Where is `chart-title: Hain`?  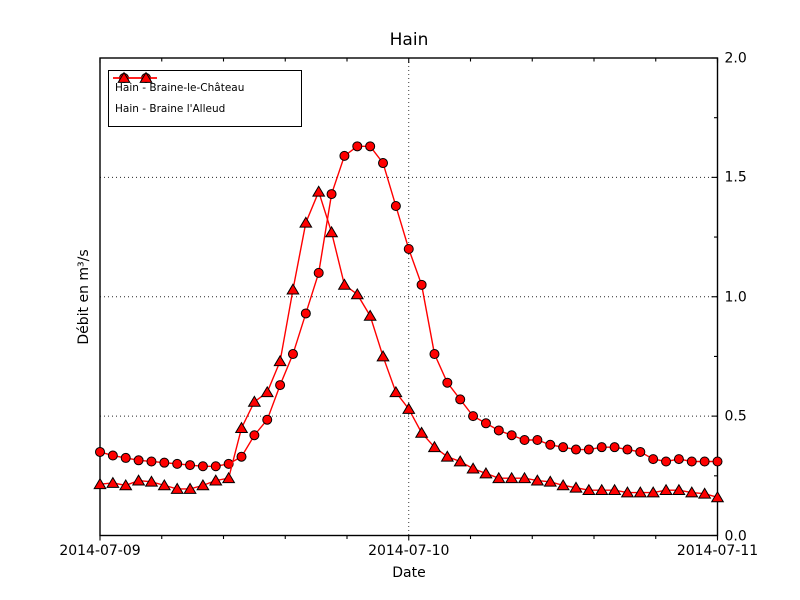 chart-title: Hain is located at coordinates (409, 40).